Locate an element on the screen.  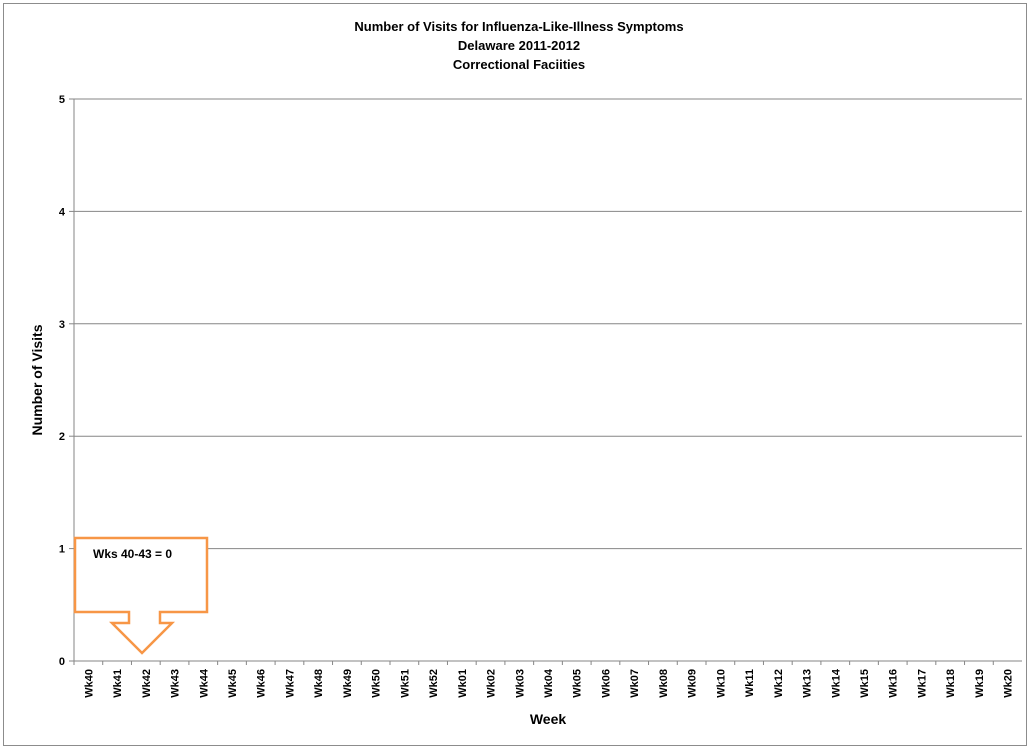
x-tick-label: Wk03 is located at coordinates (520, 683).